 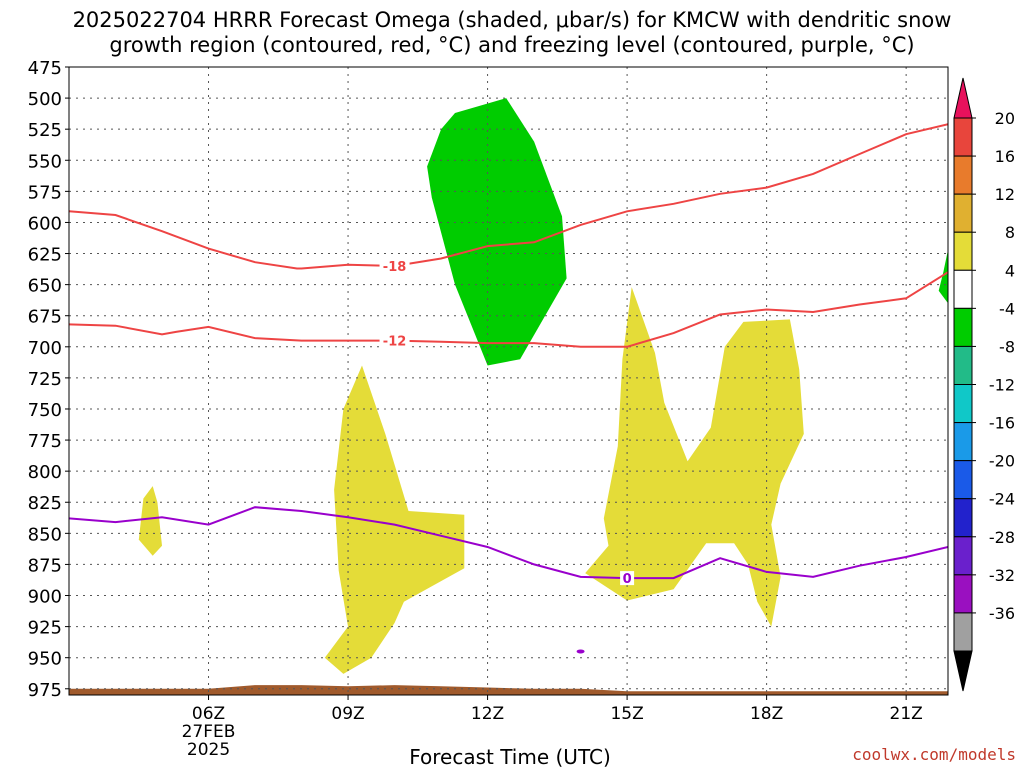 What do you see at coordinates (45, 503) in the screenshot?
I see `y-tick-label: 825` at bounding box center [45, 503].